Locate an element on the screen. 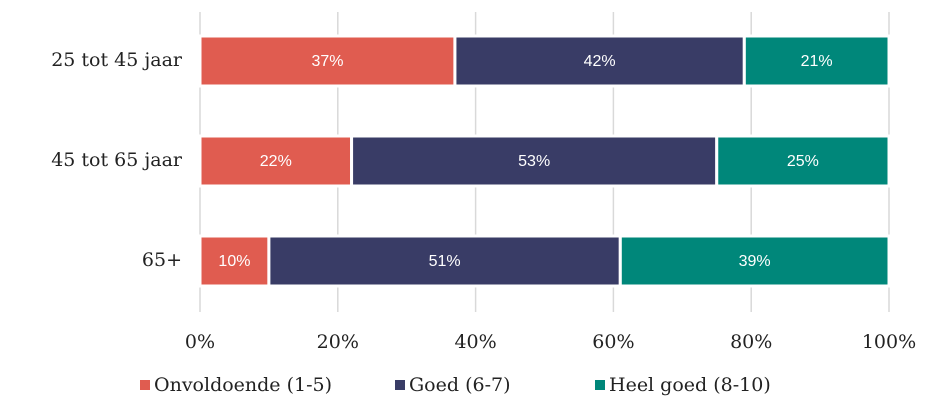 The height and width of the screenshot is (409, 926). data-label: 22% is located at coordinates (276, 161).